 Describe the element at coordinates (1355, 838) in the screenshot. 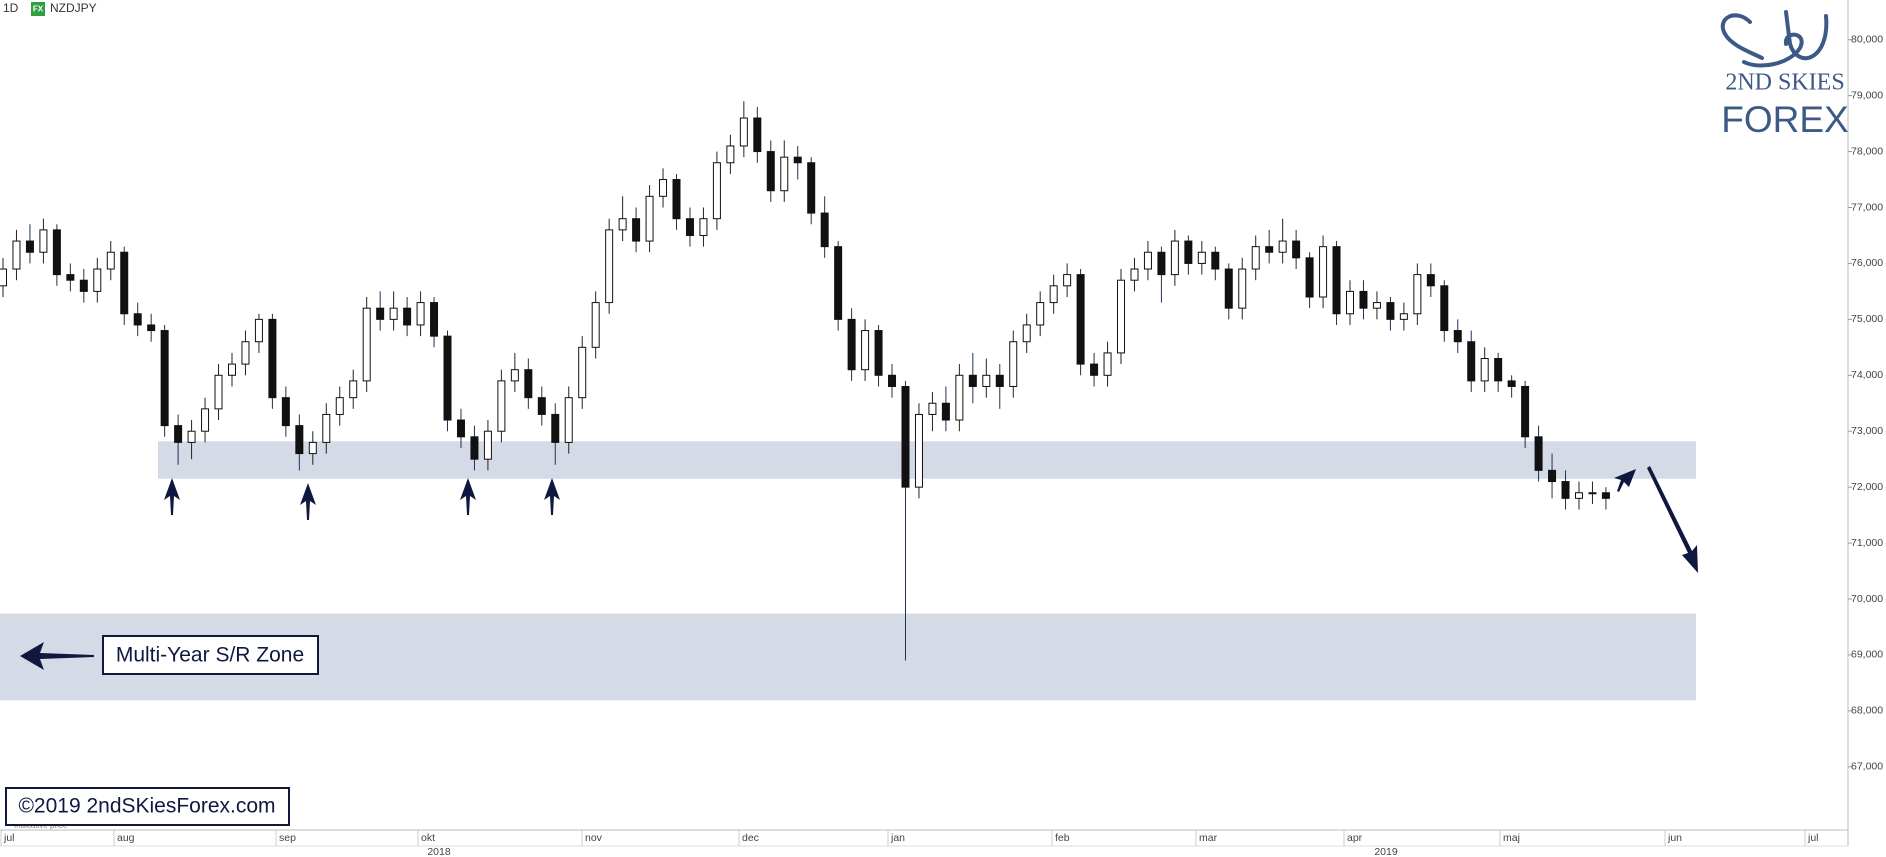

I see `x-tick-label: apr` at that location.